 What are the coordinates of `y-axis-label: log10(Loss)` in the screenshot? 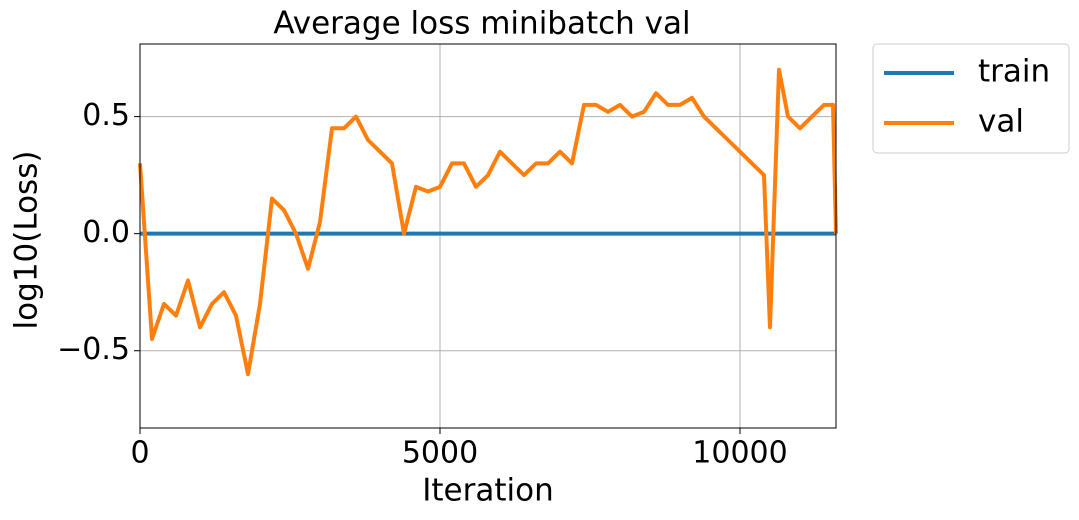 It's located at (27, 240).